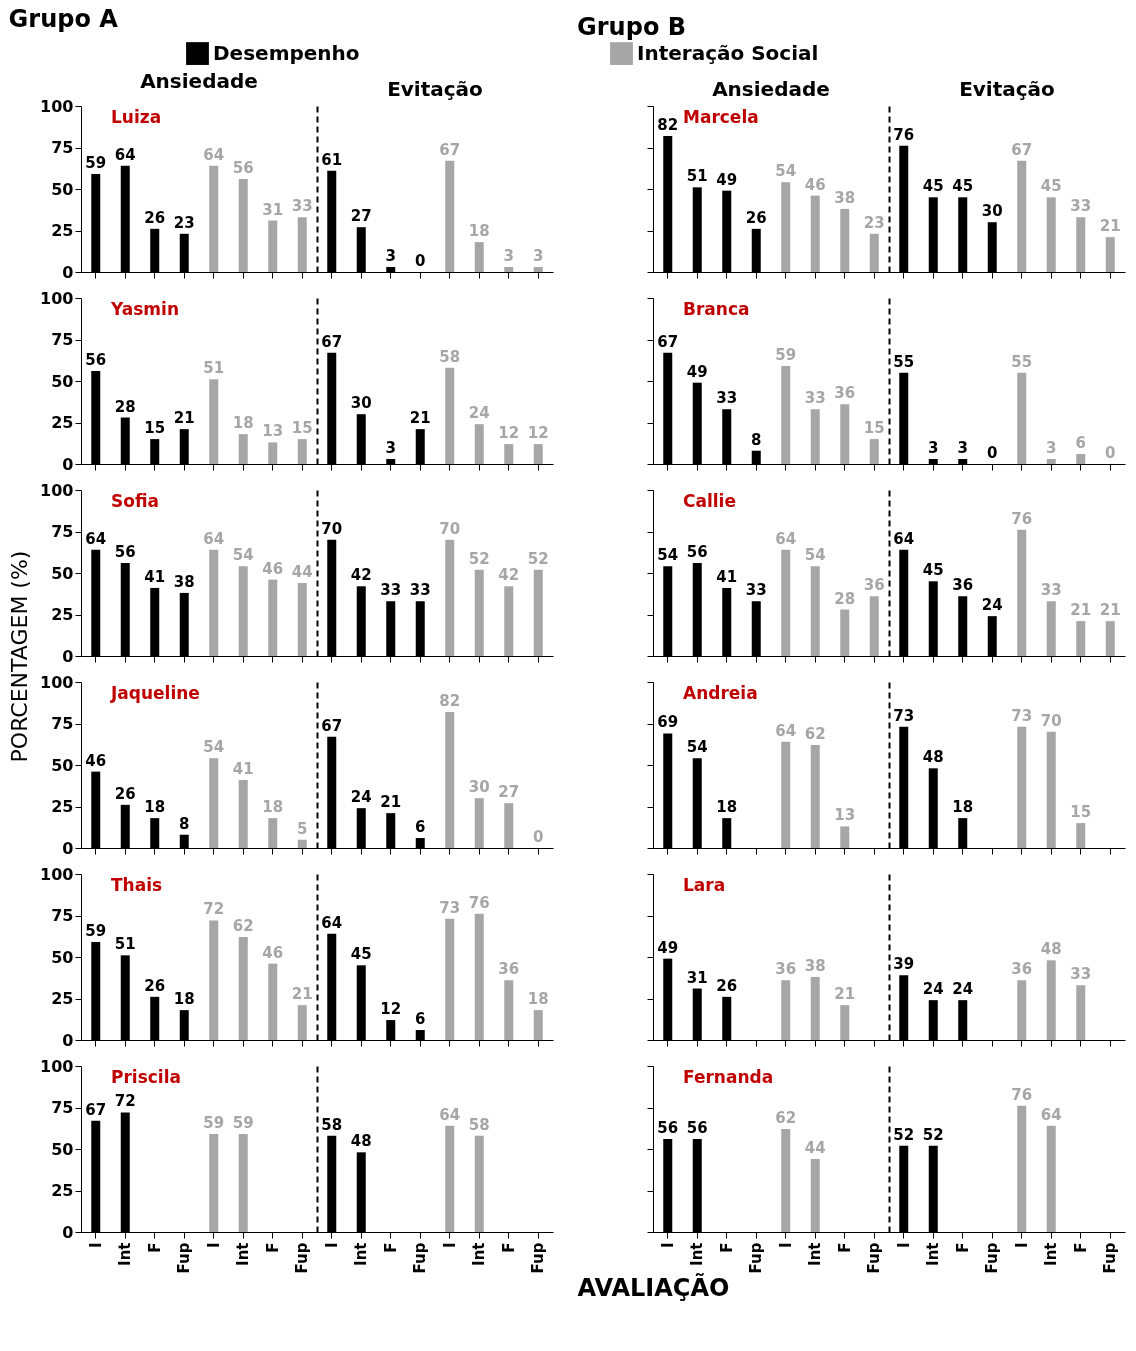 The image size is (1136, 1351). What do you see at coordinates (668, 722) in the screenshot?
I see `data-label: 69` at bounding box center [668, 722].